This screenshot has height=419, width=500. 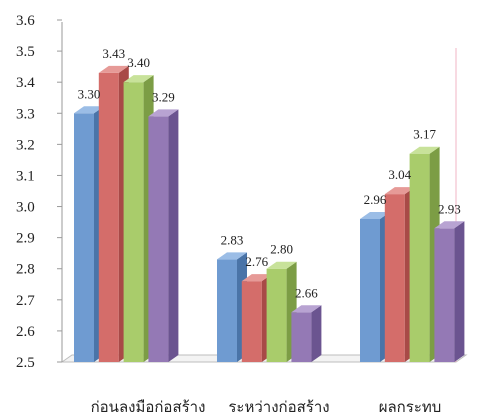 What do you see at coordinates (25, 239) in the screenshot?
I see `y-tick-label: 2.9` at bounding box center [25, 239].